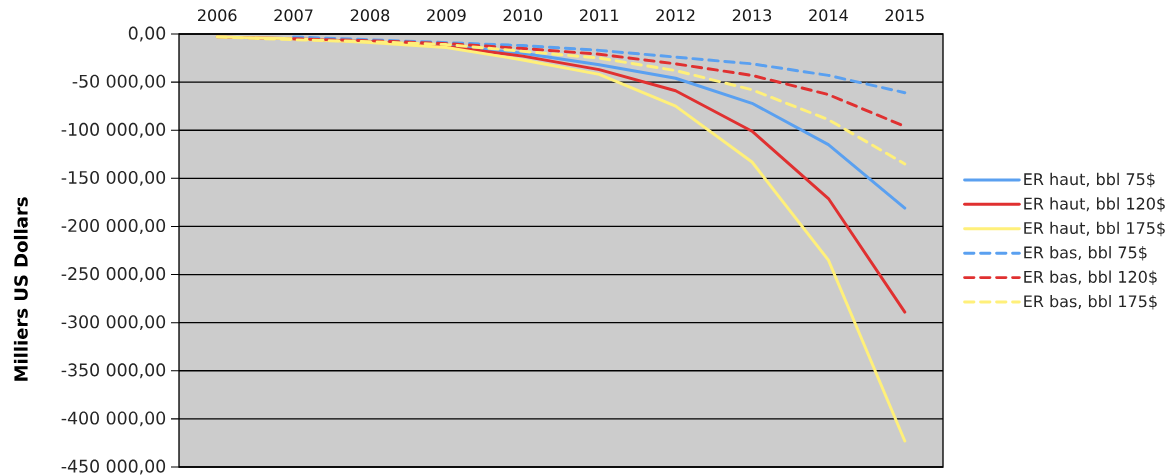 The width and height of the screenshot is (1174, 476). I want to click on y-tick-label: -200 000,00, so click(113, 226).